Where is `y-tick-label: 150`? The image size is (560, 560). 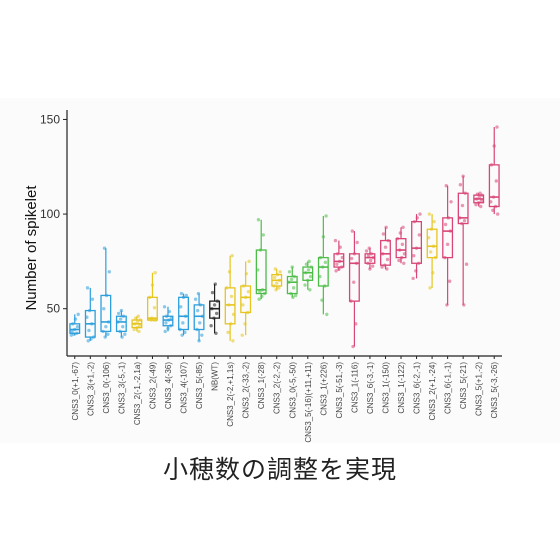
y-tick-label: 150 is located at coordinates (50, 119).